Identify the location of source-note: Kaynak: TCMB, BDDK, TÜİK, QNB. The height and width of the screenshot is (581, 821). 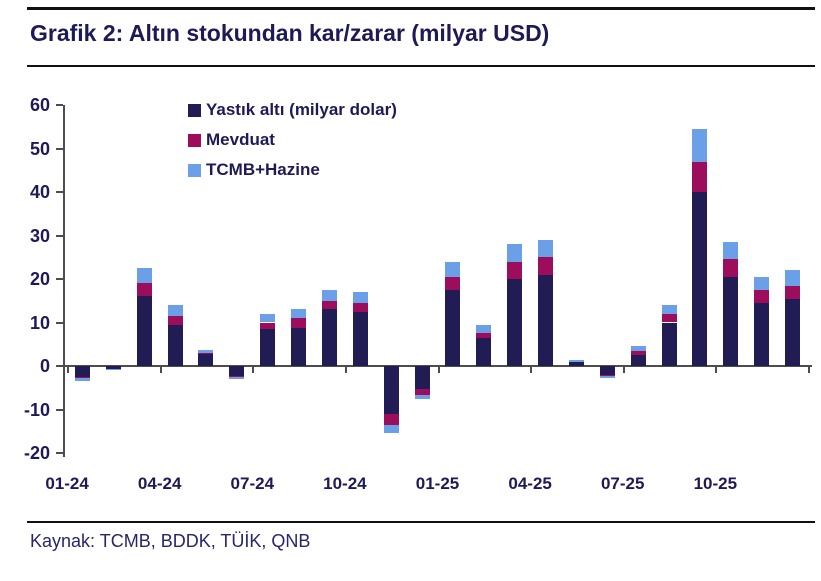
(170, 541).